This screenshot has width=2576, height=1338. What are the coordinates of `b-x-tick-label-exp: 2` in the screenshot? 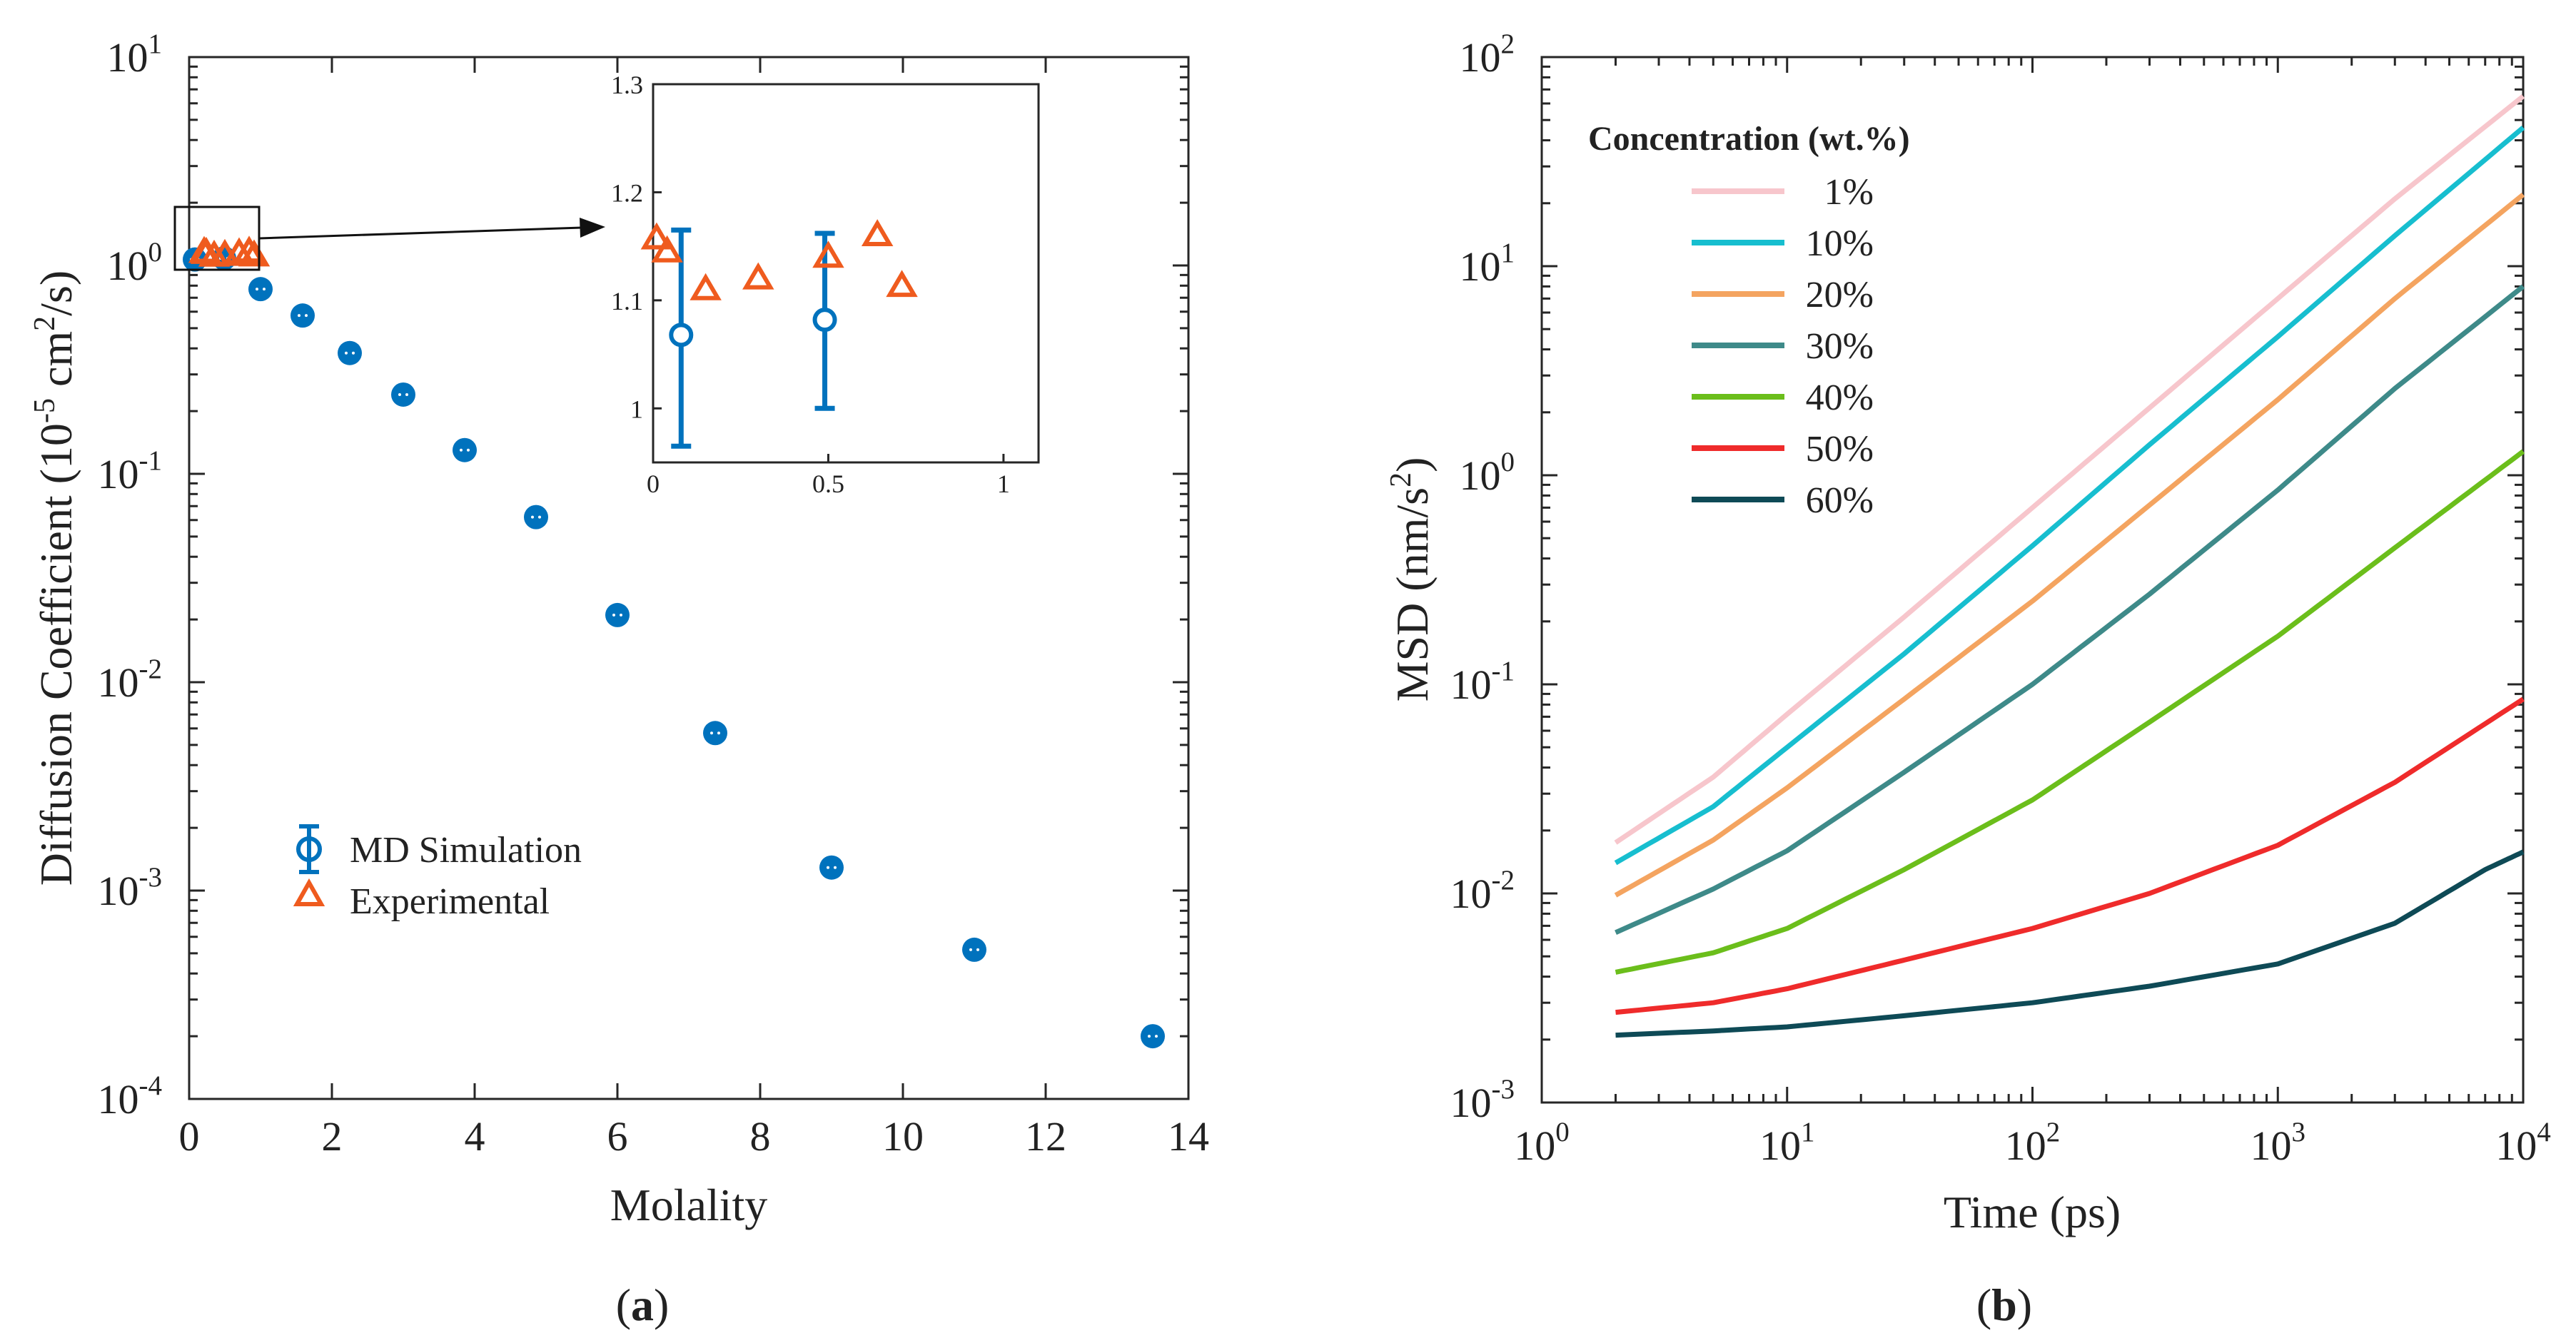 It's located at (2053, 1132).